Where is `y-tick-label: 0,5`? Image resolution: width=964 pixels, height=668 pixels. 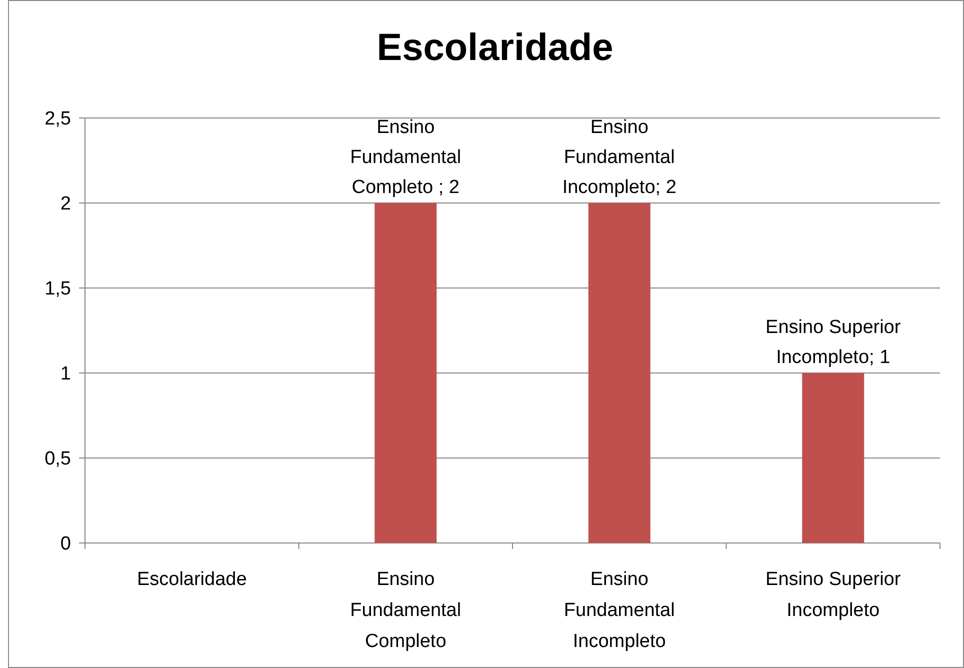
y-tick-label: 0,5 is located at coordinates (57, 459).